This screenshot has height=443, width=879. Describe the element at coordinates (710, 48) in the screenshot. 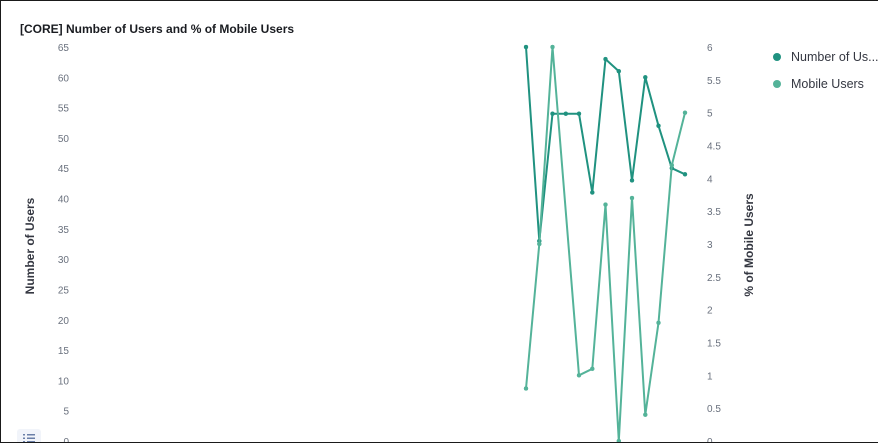

I see `right-tick-label: 6` at that location.